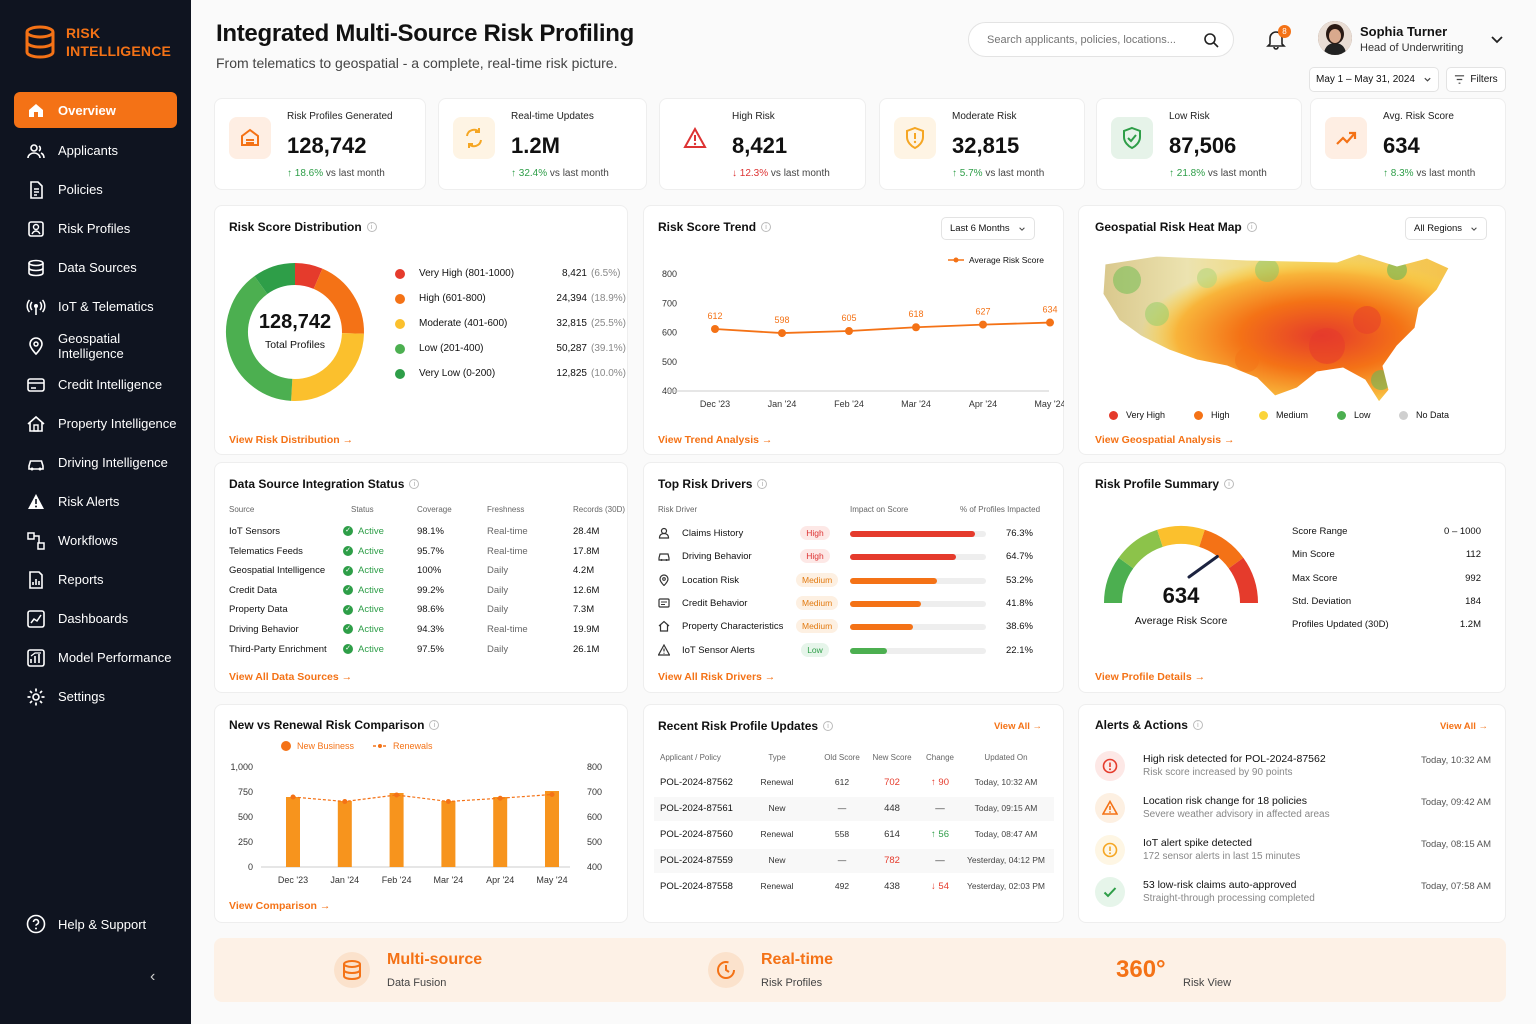 This screenshot has width=1536, height=1024. Describe the element at coordinates (717, 677) in the screenshot. I see `view-all-risk-drivers-link: View All Risk Drivers →` at that location.